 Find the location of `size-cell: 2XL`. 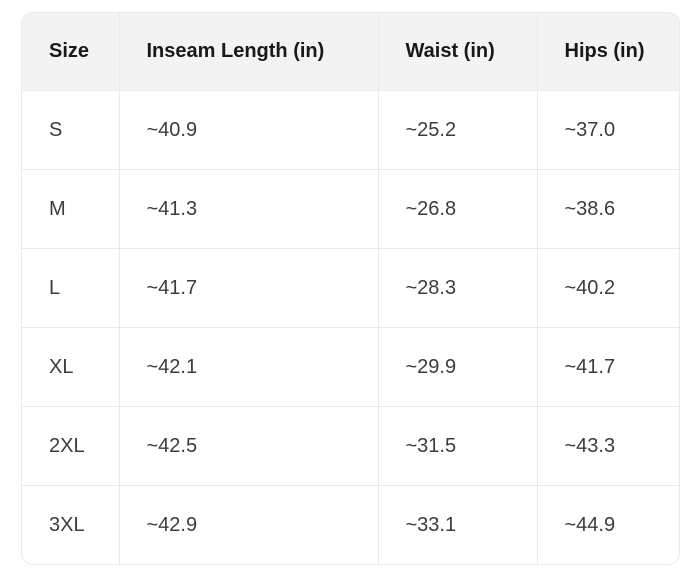

size-cell: 2XL is located at coordinates (71, 446).